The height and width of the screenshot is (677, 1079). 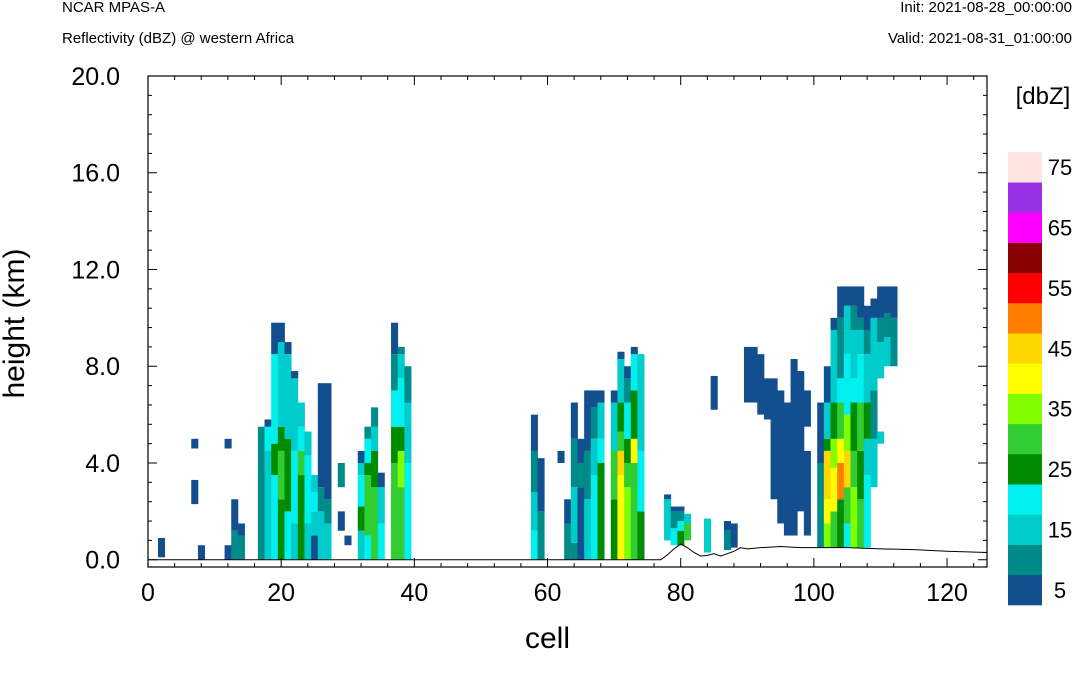 I want to click on model-title: NCAR MPAS-A, so click(x=114, y=8).